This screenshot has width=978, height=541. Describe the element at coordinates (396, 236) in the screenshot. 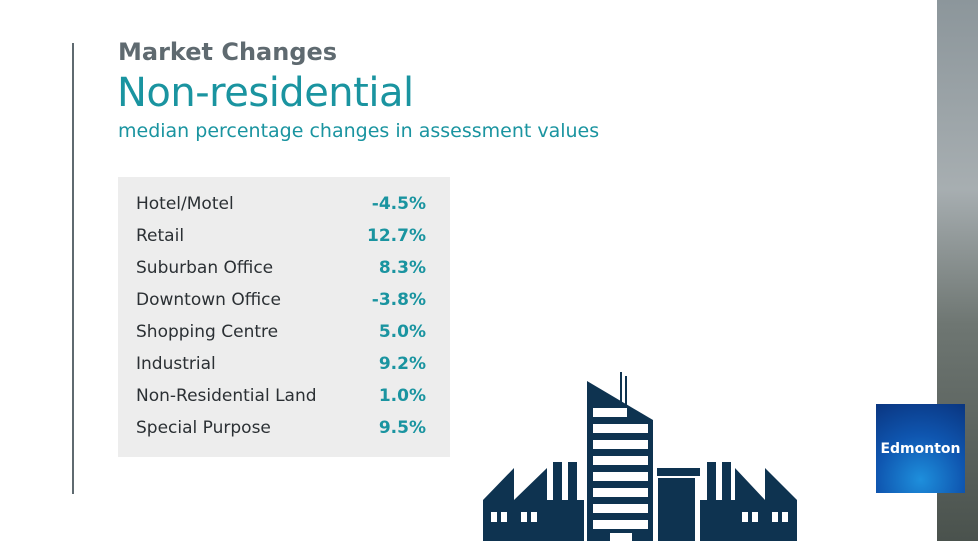

I see `row-value: 12.7%` at that location.